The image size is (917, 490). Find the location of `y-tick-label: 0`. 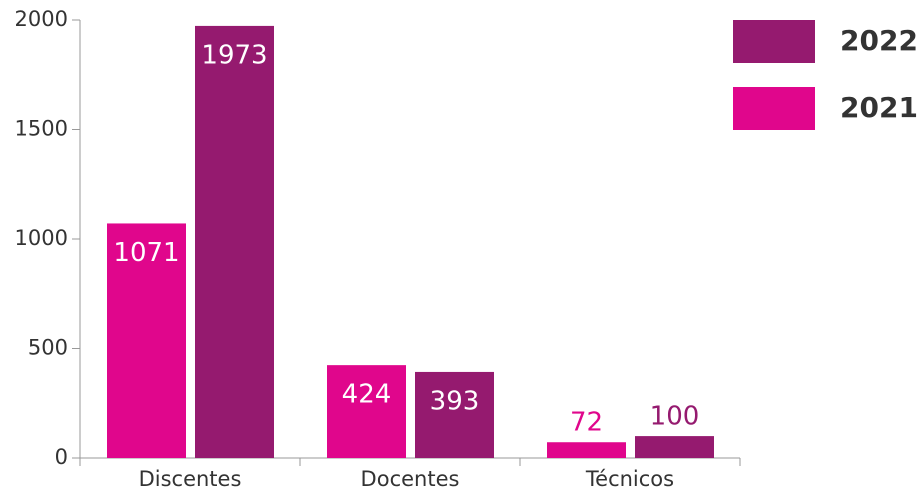

y-tick-label: 0 is located at coordinates (61, 457).